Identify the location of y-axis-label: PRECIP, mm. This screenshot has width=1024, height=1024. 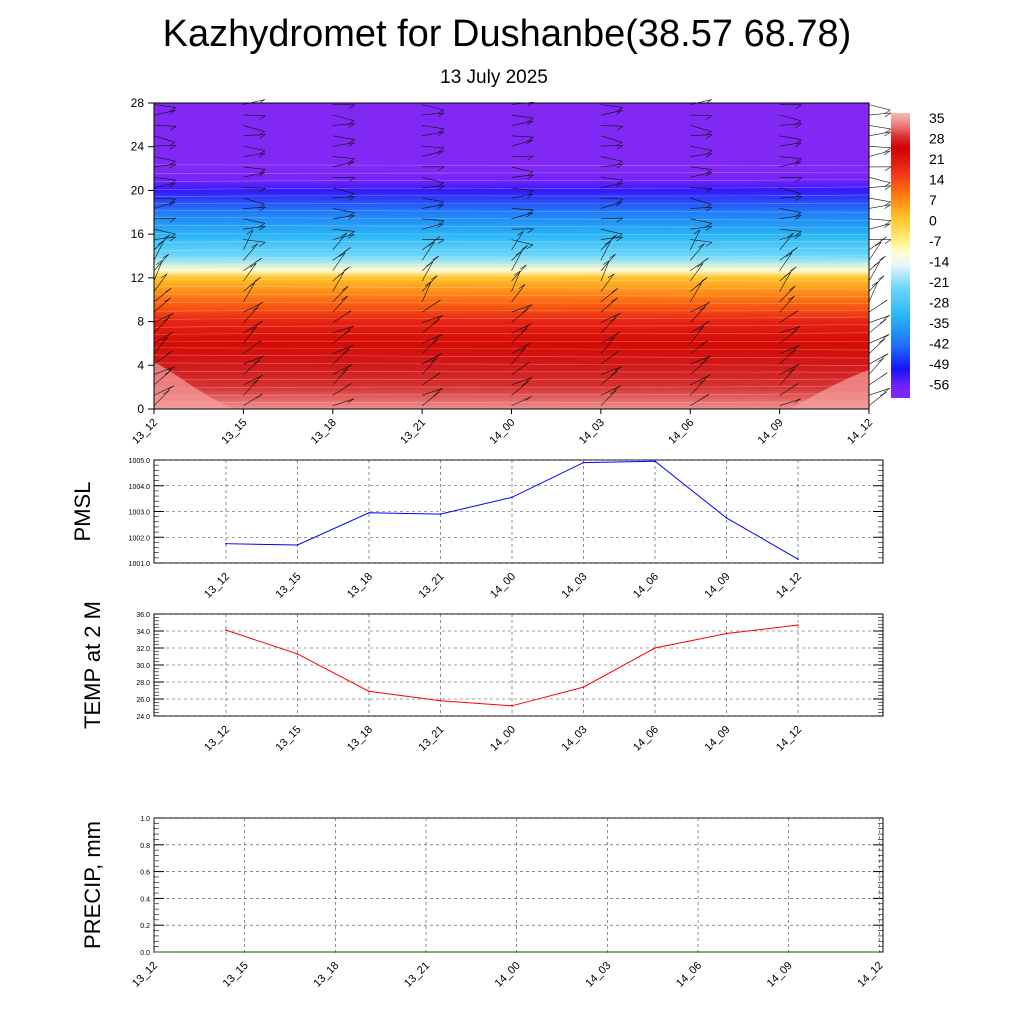
(92, 885).